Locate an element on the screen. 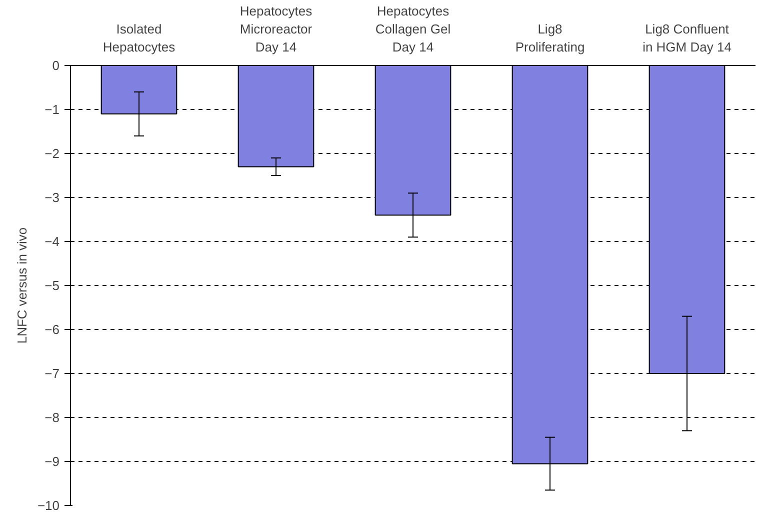 This screenshot has width=765, height=515. x-tick-label: Hepatocytes Collagen Gel Day 14 is located at coordinates (413, 29).